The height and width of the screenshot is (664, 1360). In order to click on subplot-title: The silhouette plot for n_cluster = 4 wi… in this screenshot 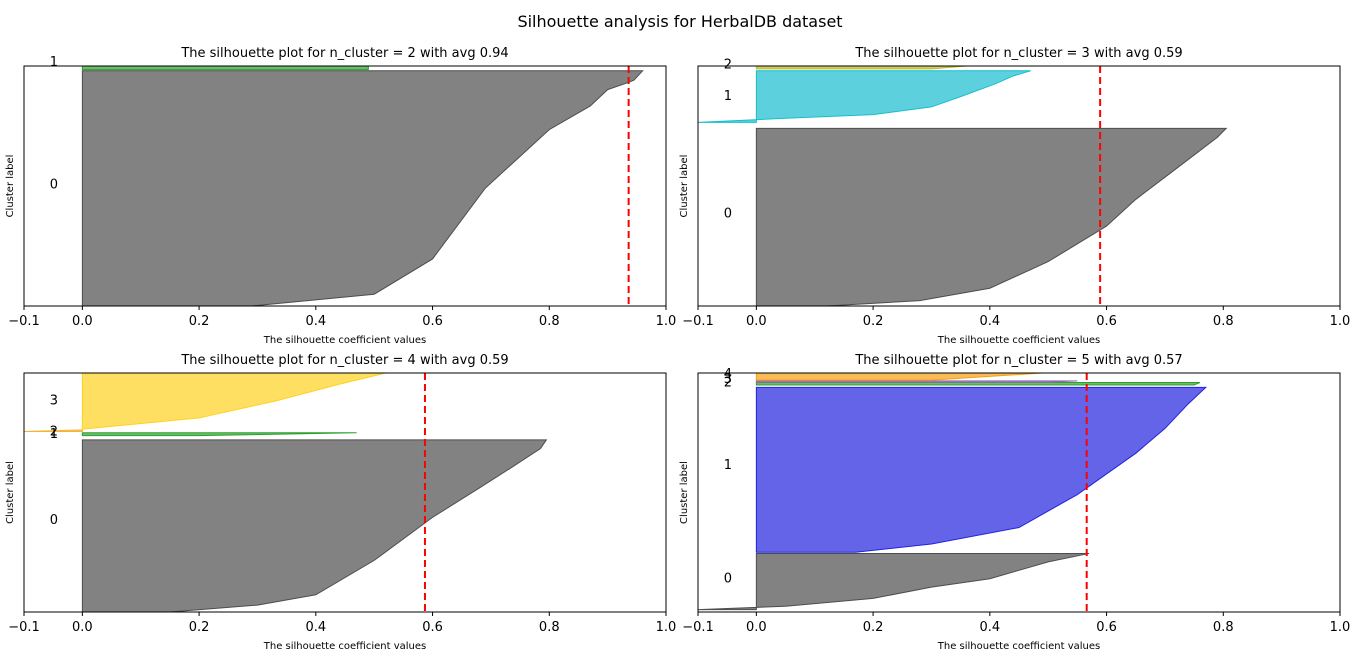, I will do `click(344, 360)`.